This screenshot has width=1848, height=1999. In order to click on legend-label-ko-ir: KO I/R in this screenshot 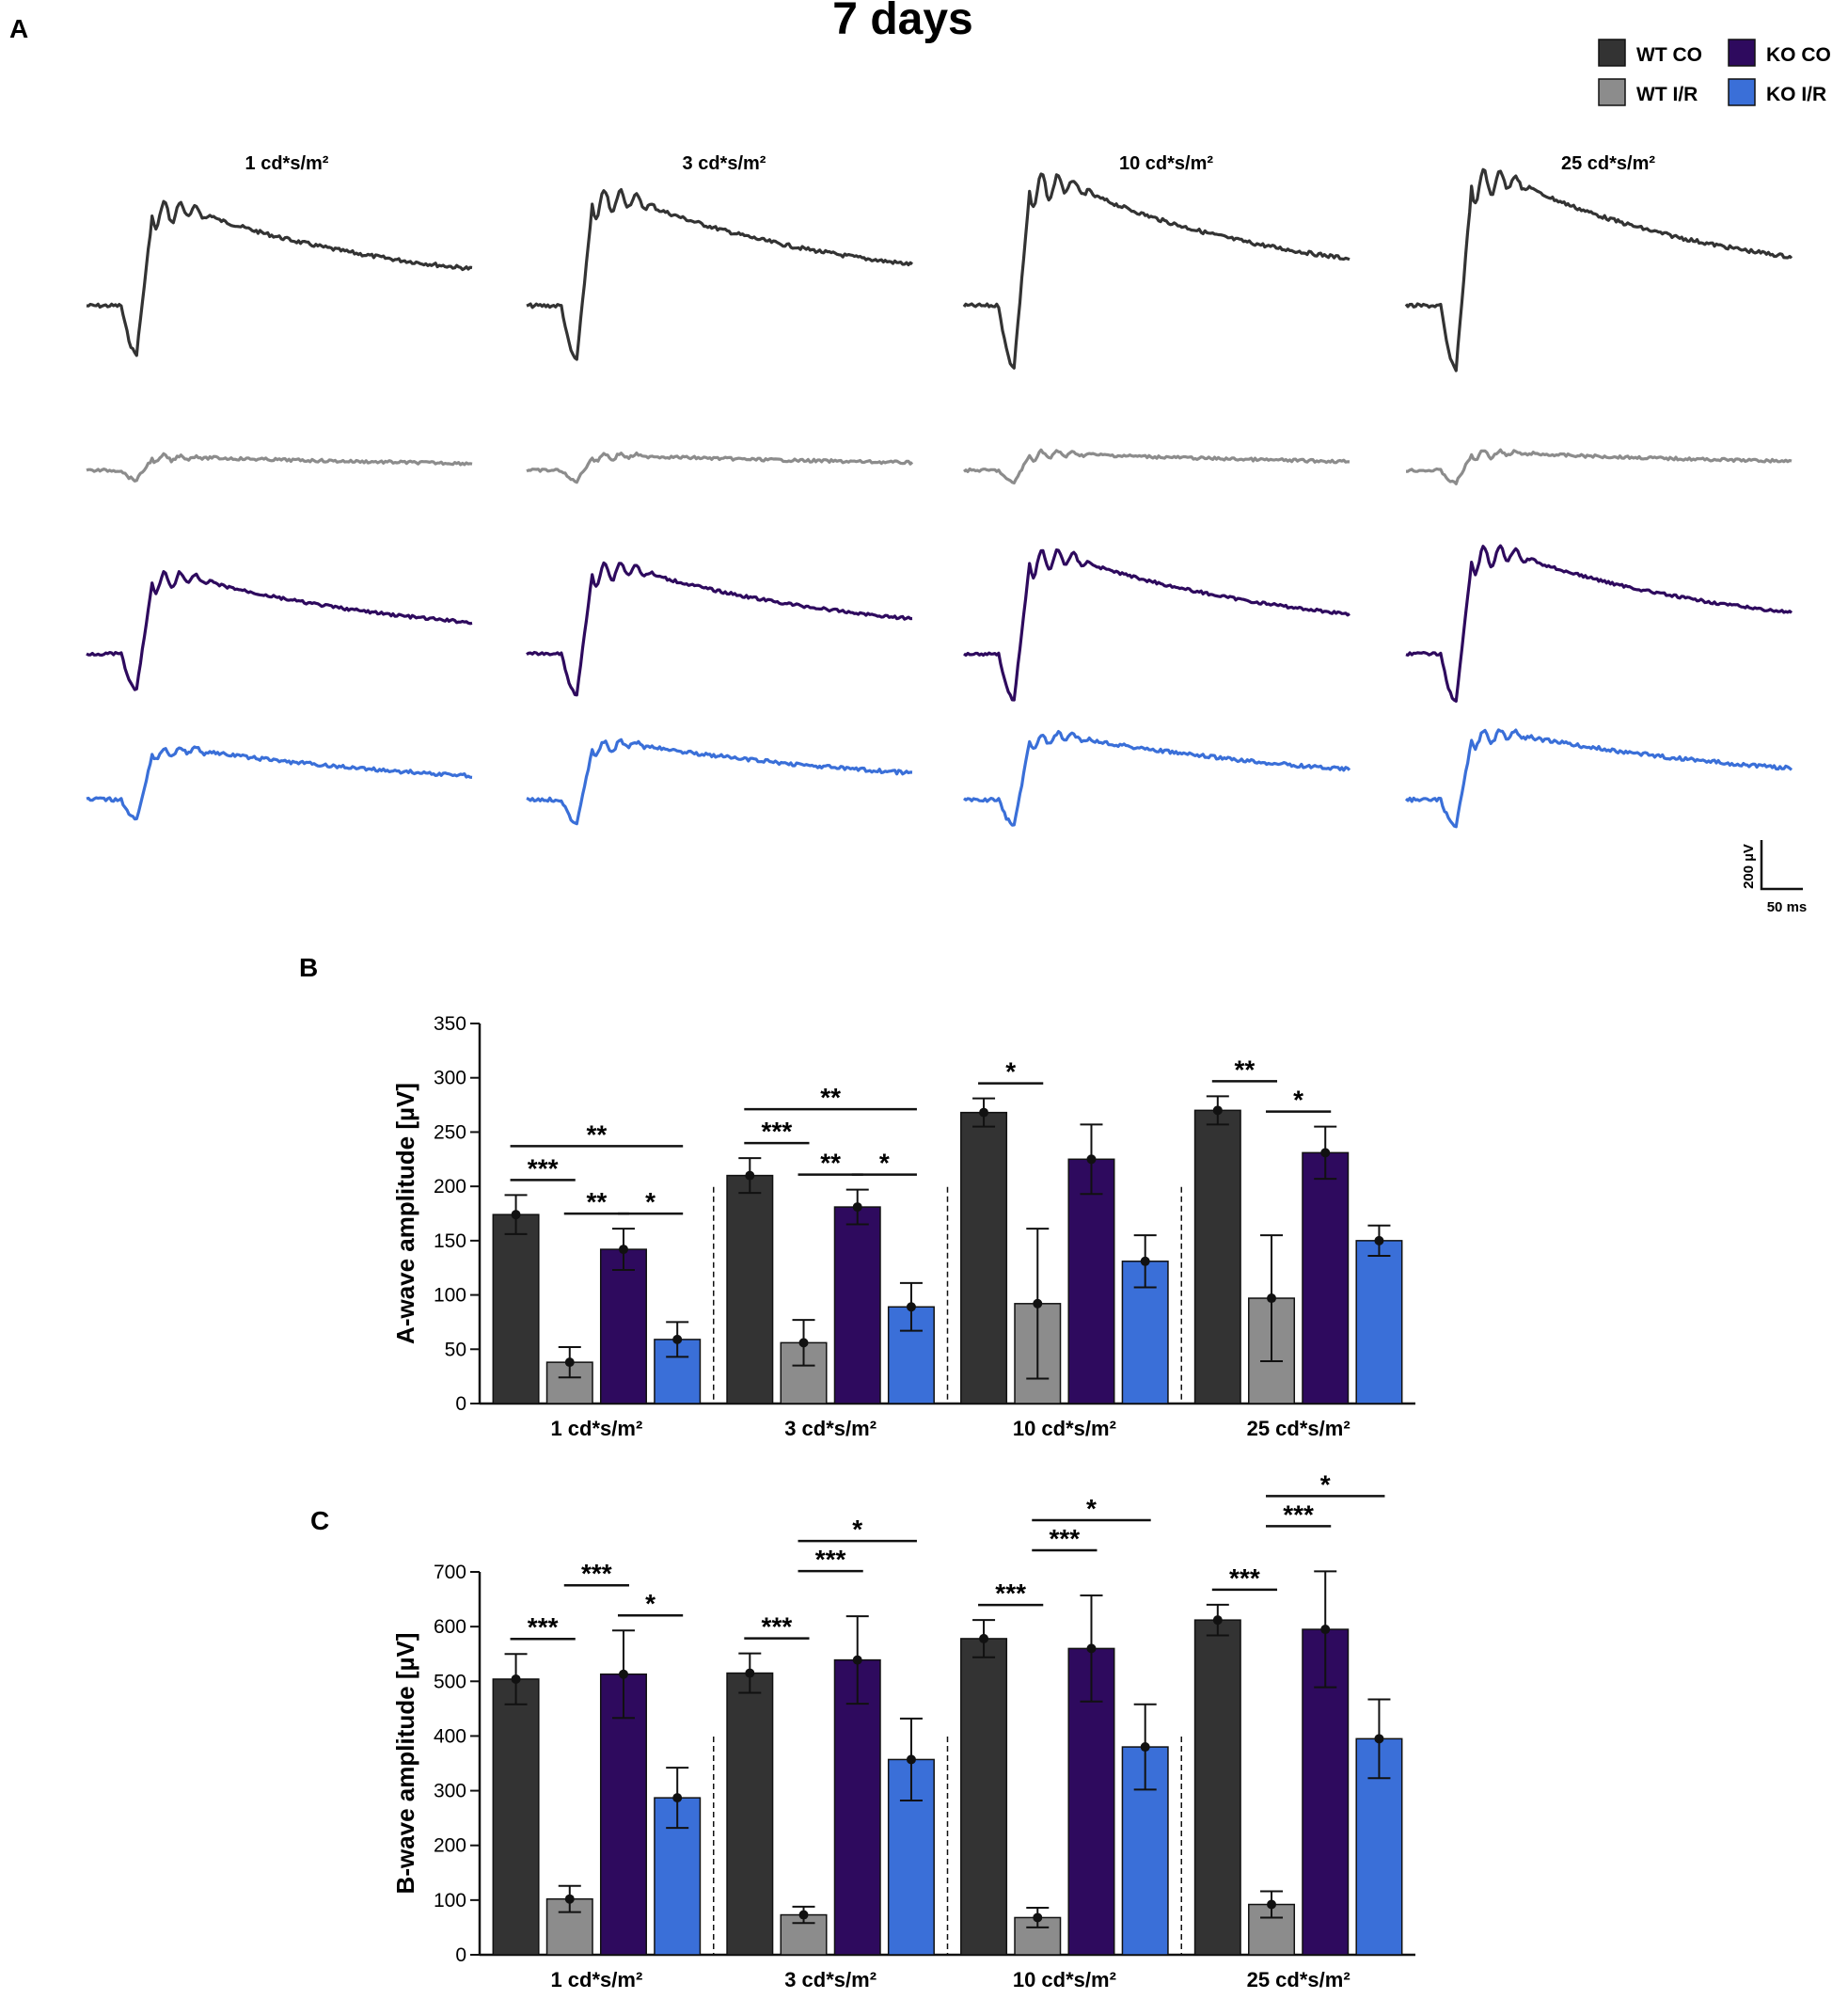, I will do `click(1796, 94)`.